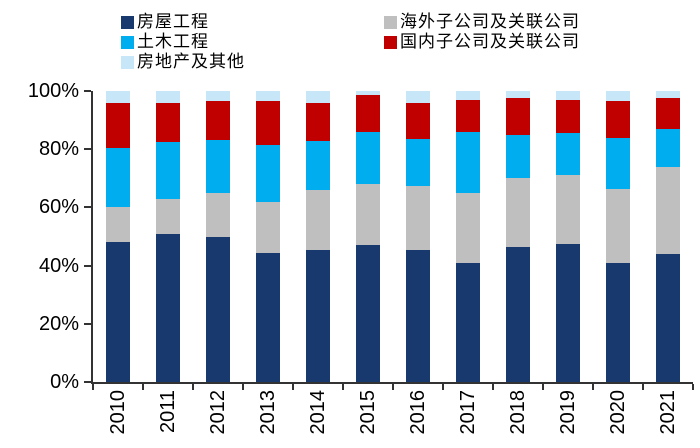 Image resolution: width=700 pixels, height=448 pixels. I want to click on x-axis-label: 2020, so click(618, 412).